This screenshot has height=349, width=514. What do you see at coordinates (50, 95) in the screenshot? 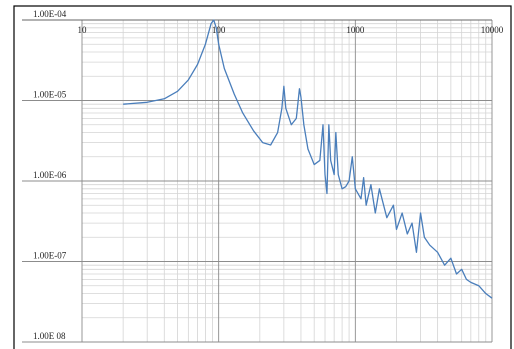
I see `y-tick-label: 1.00E-05` at bounding box center [50, 95].